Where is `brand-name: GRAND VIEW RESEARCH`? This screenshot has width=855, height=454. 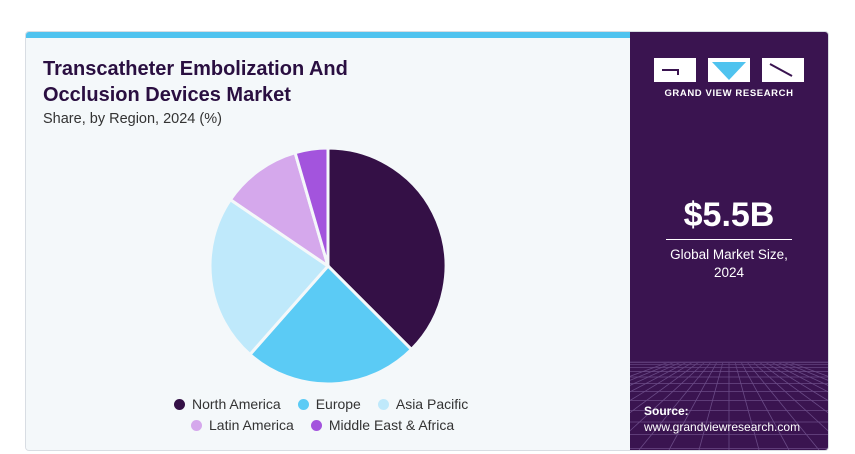
brand-name: GRAND VIEW RESEARCH is located at coordinates (729, 93).